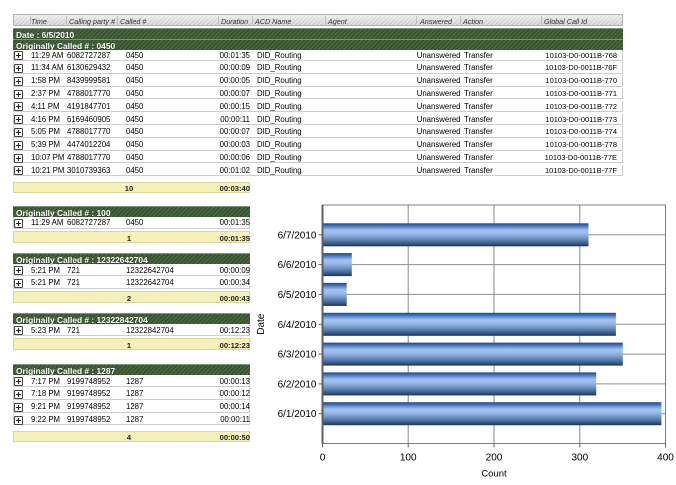 Image resolution: width=676 pixels, height=485 pixels. What do you see at coordinates (408, 458) in the screenshot?
I see `svg-text: 100` at bounding box center [408, 458].